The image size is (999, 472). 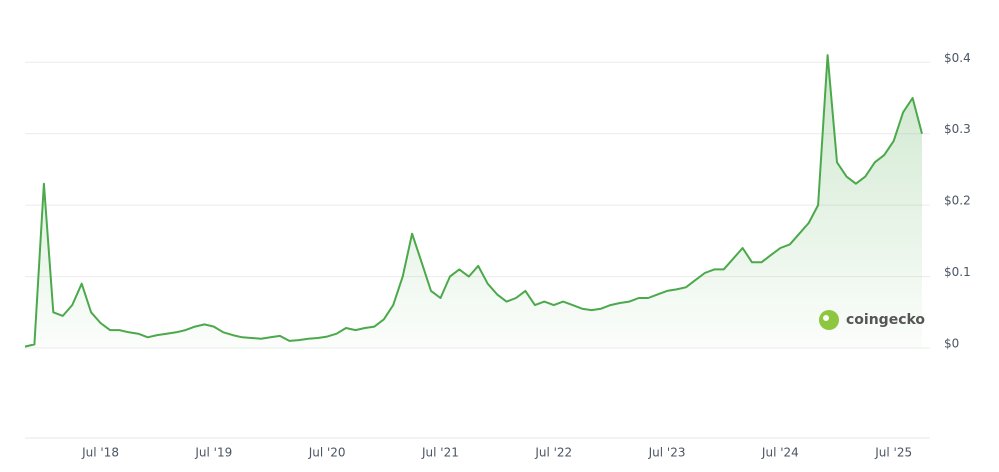 What do you see at coordinates (957, 129) in the screenshot?
I see `y-tick-label: $0.3` at bounding box center [957, 129].